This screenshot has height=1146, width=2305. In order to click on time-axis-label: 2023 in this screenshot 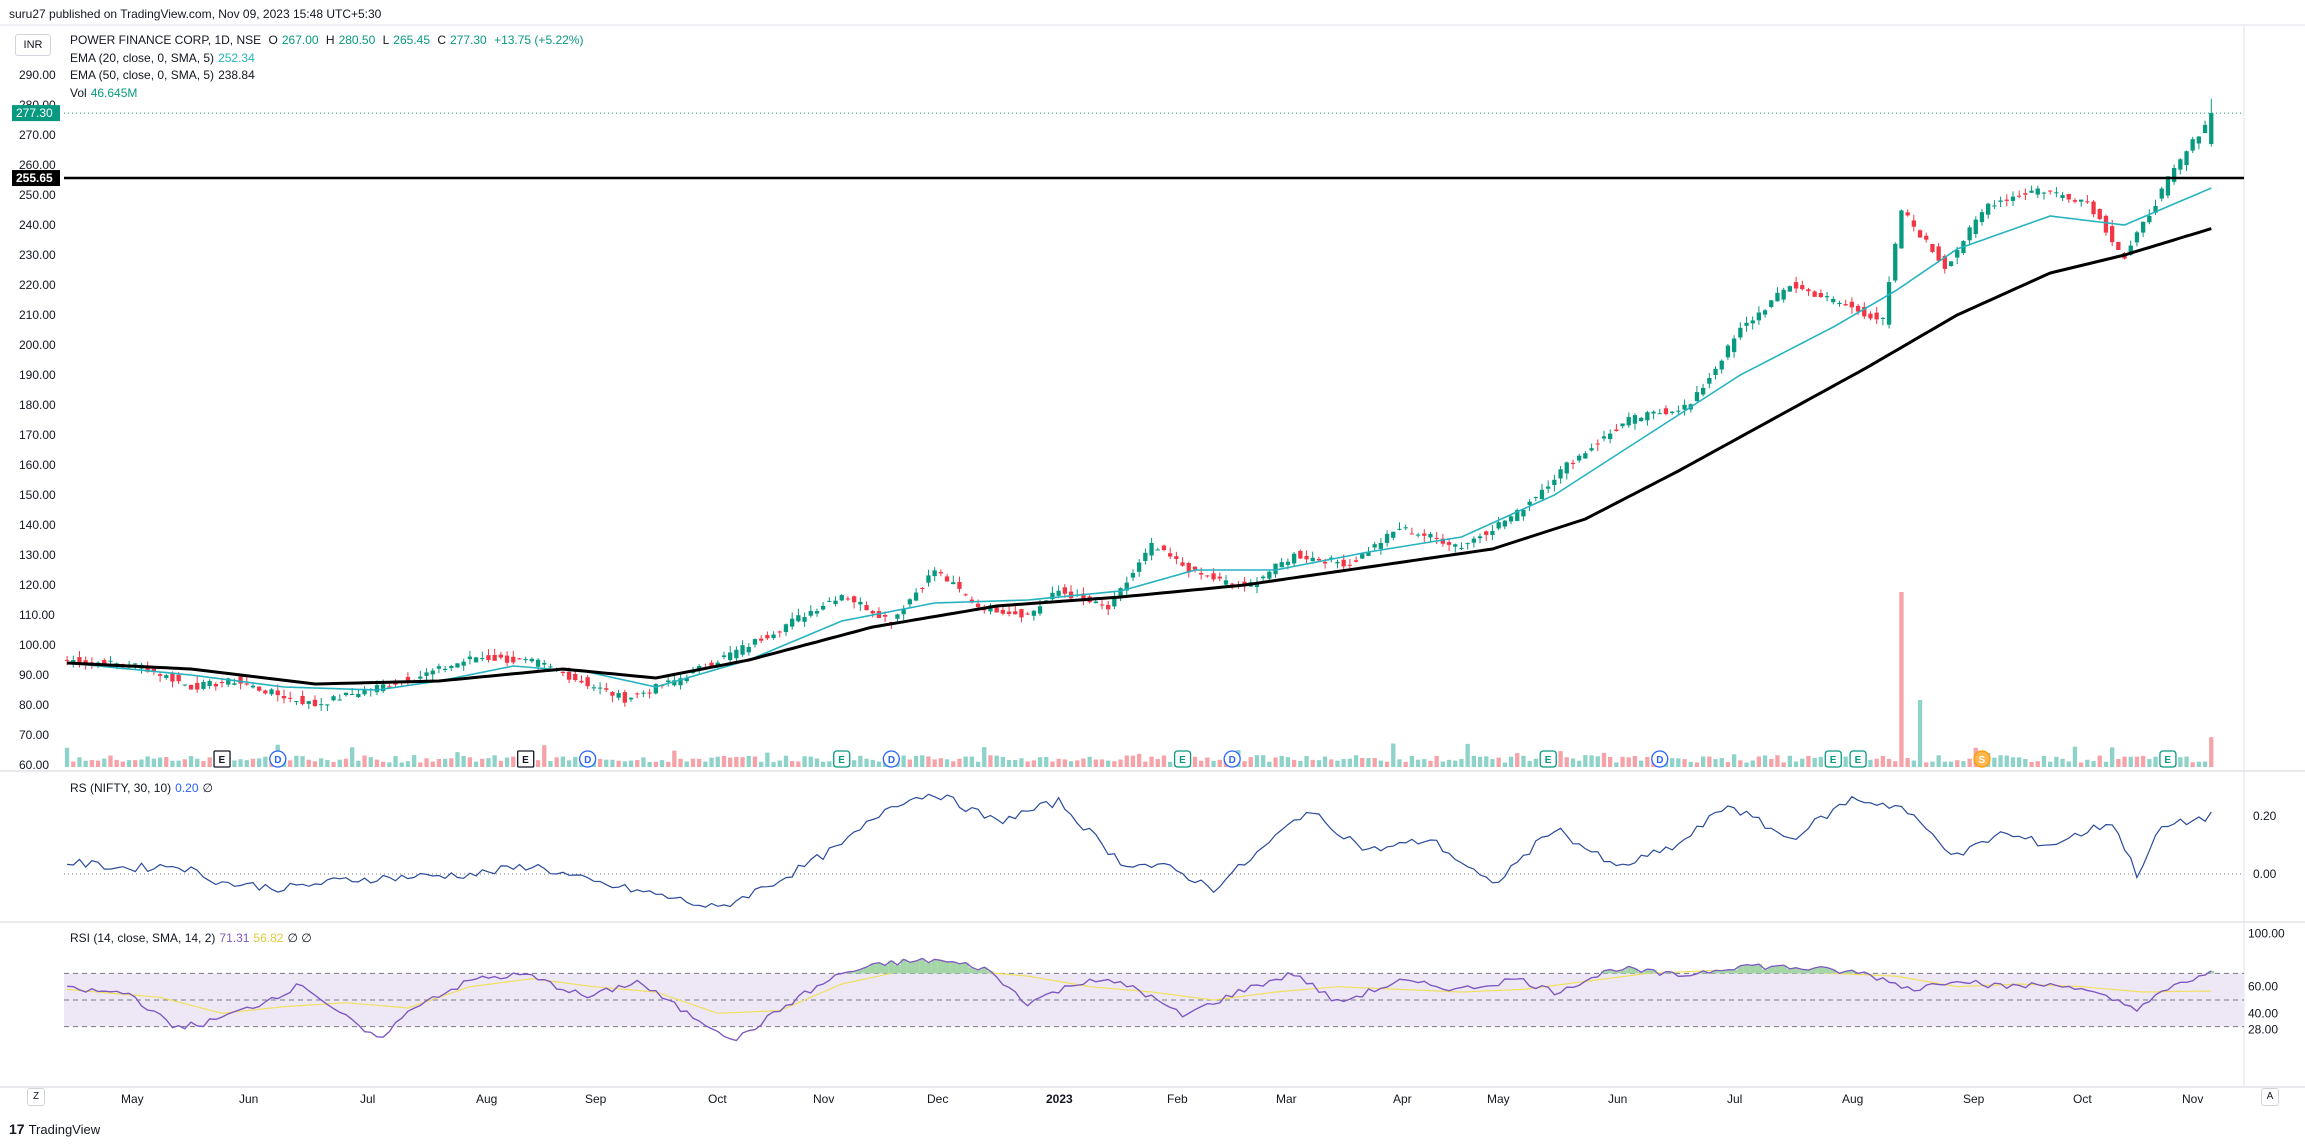, I will do `click(1059, 1099)`.